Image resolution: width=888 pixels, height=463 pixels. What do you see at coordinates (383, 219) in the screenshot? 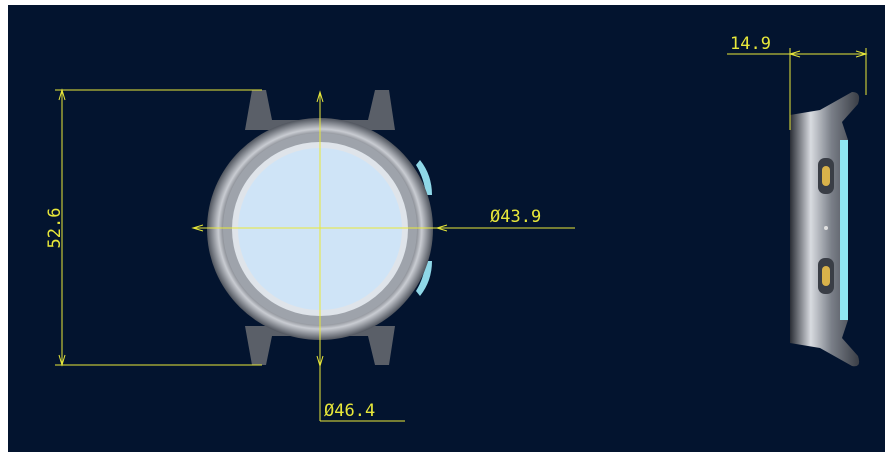
I see `dimension-inner-diameter: Ø43.9` at bounding box center [383, 219].